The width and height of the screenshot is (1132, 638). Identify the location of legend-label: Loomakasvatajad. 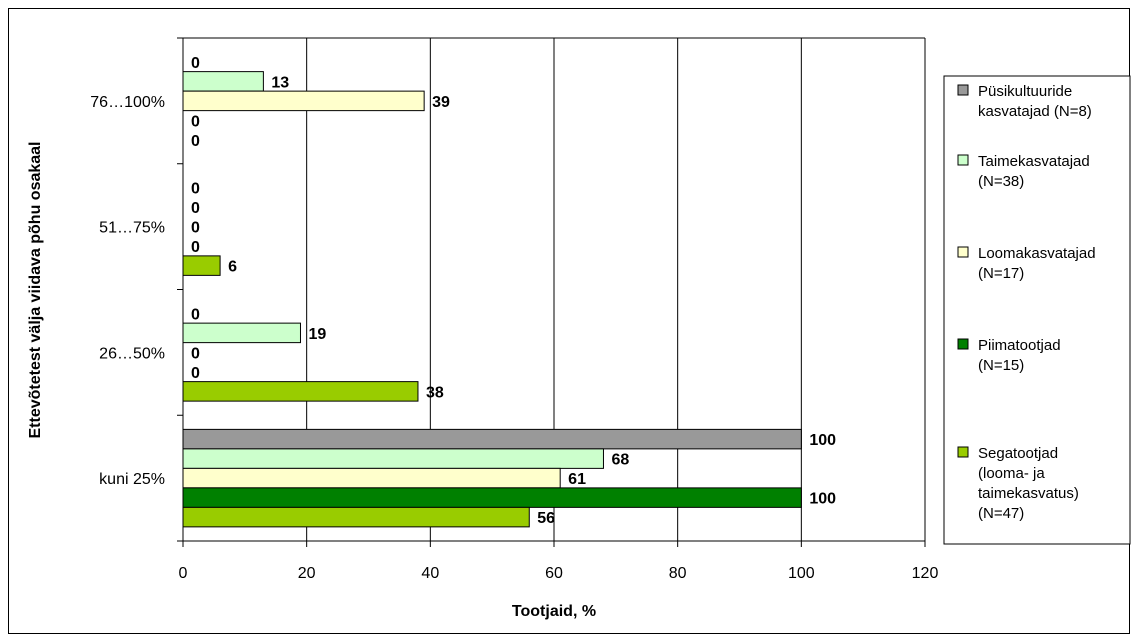
(1037, 253).